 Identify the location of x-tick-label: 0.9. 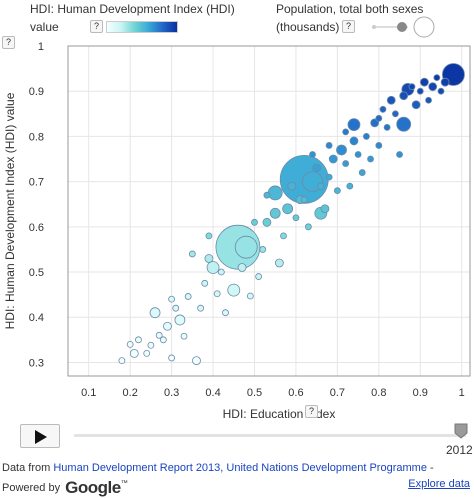
(420, 393).